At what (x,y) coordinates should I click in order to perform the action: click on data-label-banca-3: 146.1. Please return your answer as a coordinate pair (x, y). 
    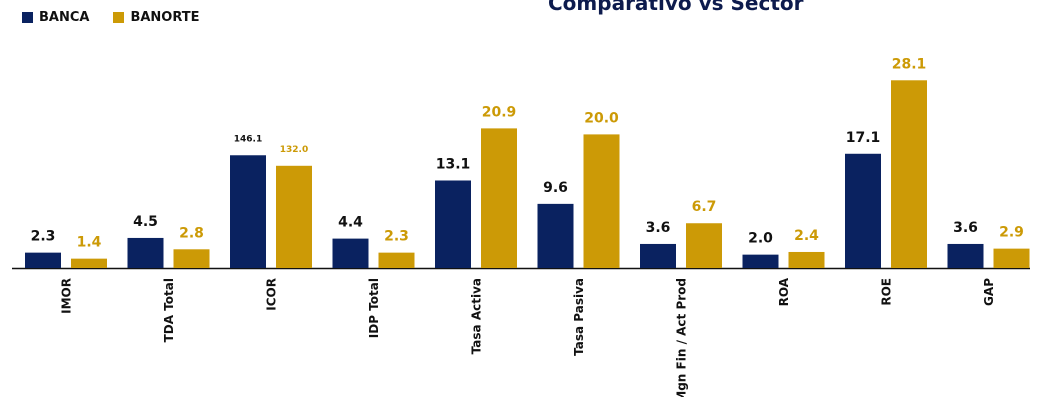
    Looking at the image, I should click on (248, 139).